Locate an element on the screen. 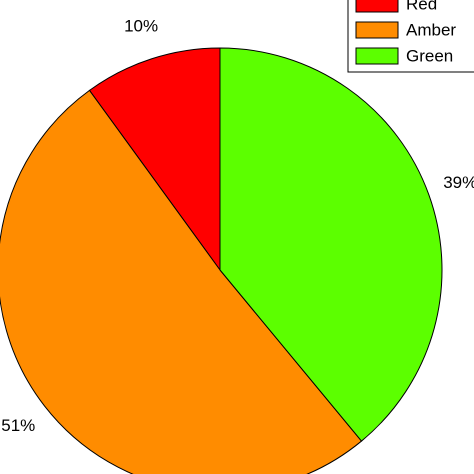  slice-label: 39% is located at coordinates (458, 182).